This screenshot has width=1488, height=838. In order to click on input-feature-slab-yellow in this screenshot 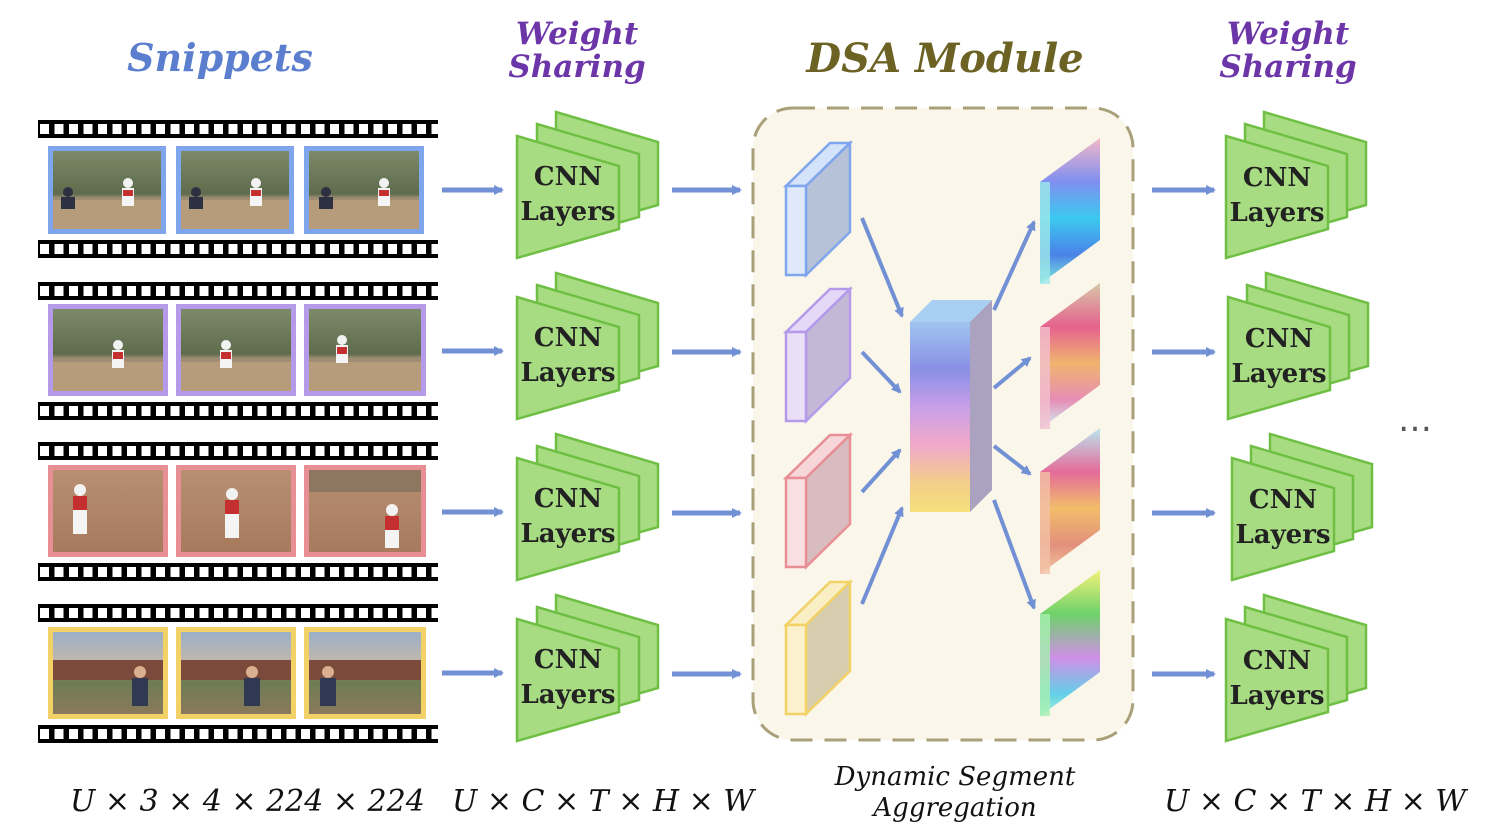, I will do `click(818, 648)`.